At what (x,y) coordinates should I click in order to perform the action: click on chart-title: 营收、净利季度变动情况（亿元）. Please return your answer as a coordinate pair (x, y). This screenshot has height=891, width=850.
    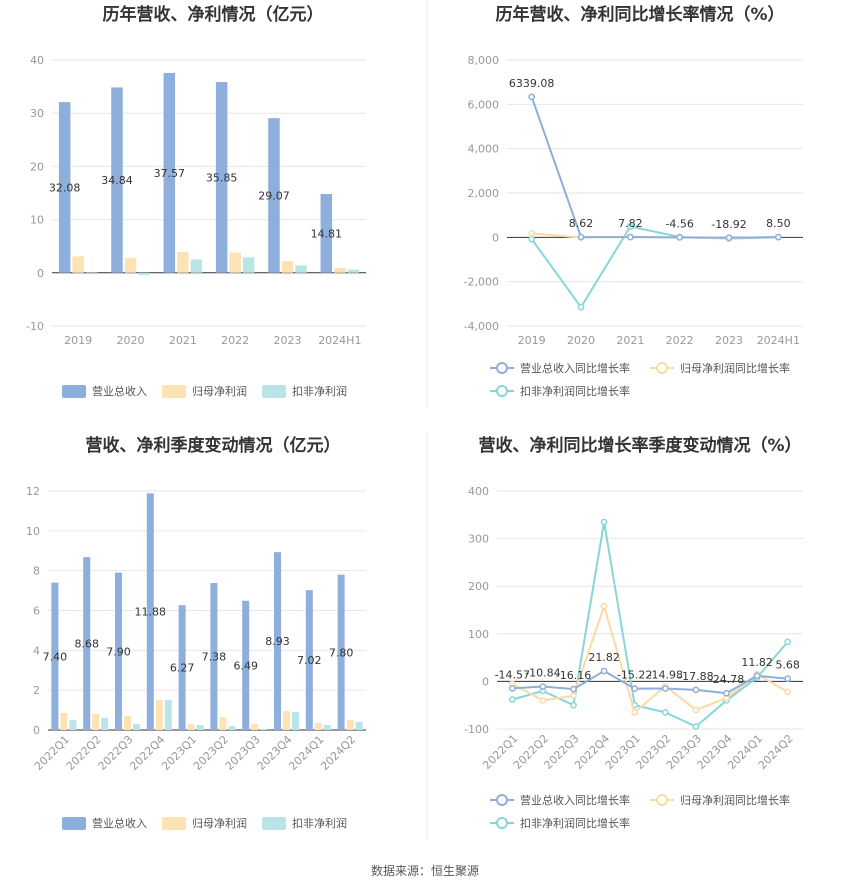
    Looking at the image, I should click on (213, 445).